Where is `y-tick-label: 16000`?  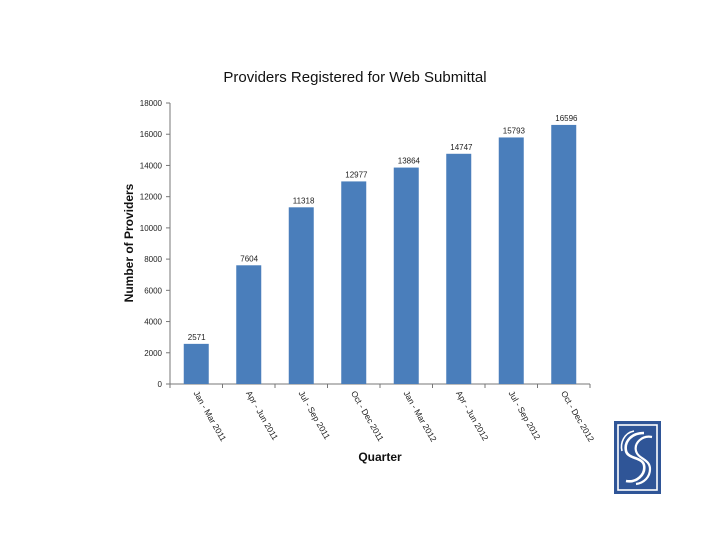
y-tick-label: 16000 is located at coordinates (151, 134).